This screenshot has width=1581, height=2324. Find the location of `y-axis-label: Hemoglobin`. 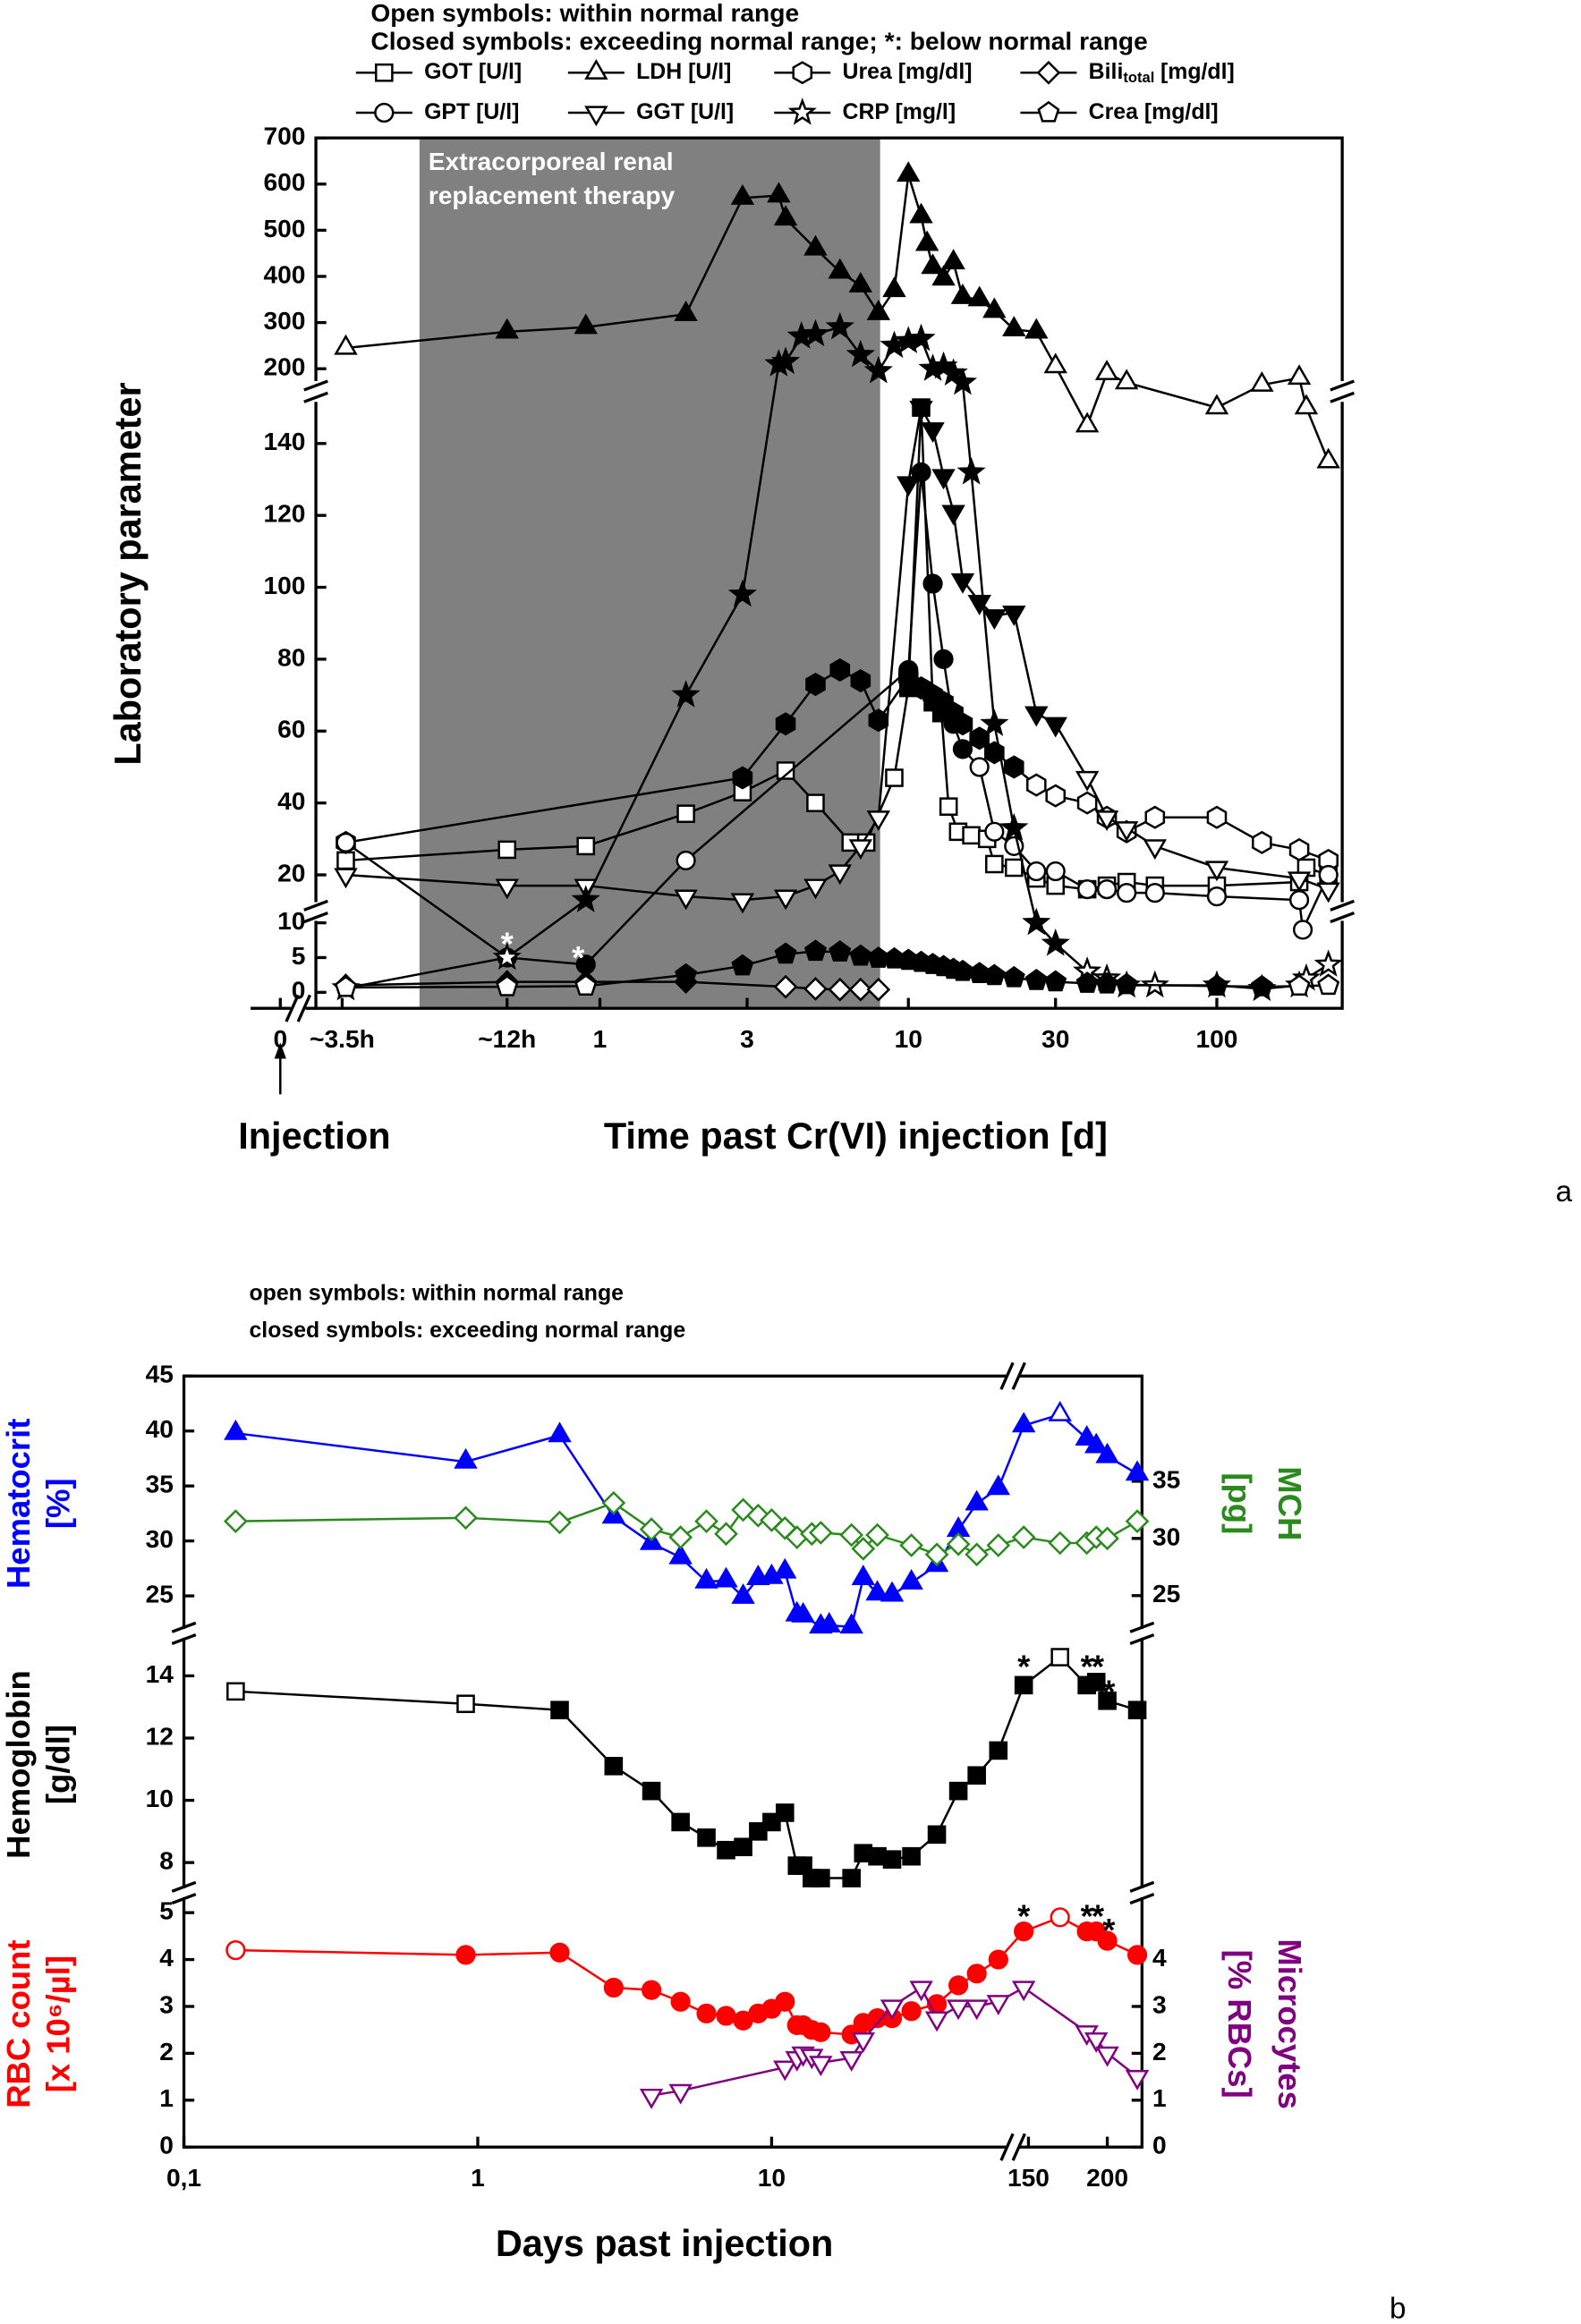

y-axis-label: Hemoglobin is located at coordinates (18, 1764).